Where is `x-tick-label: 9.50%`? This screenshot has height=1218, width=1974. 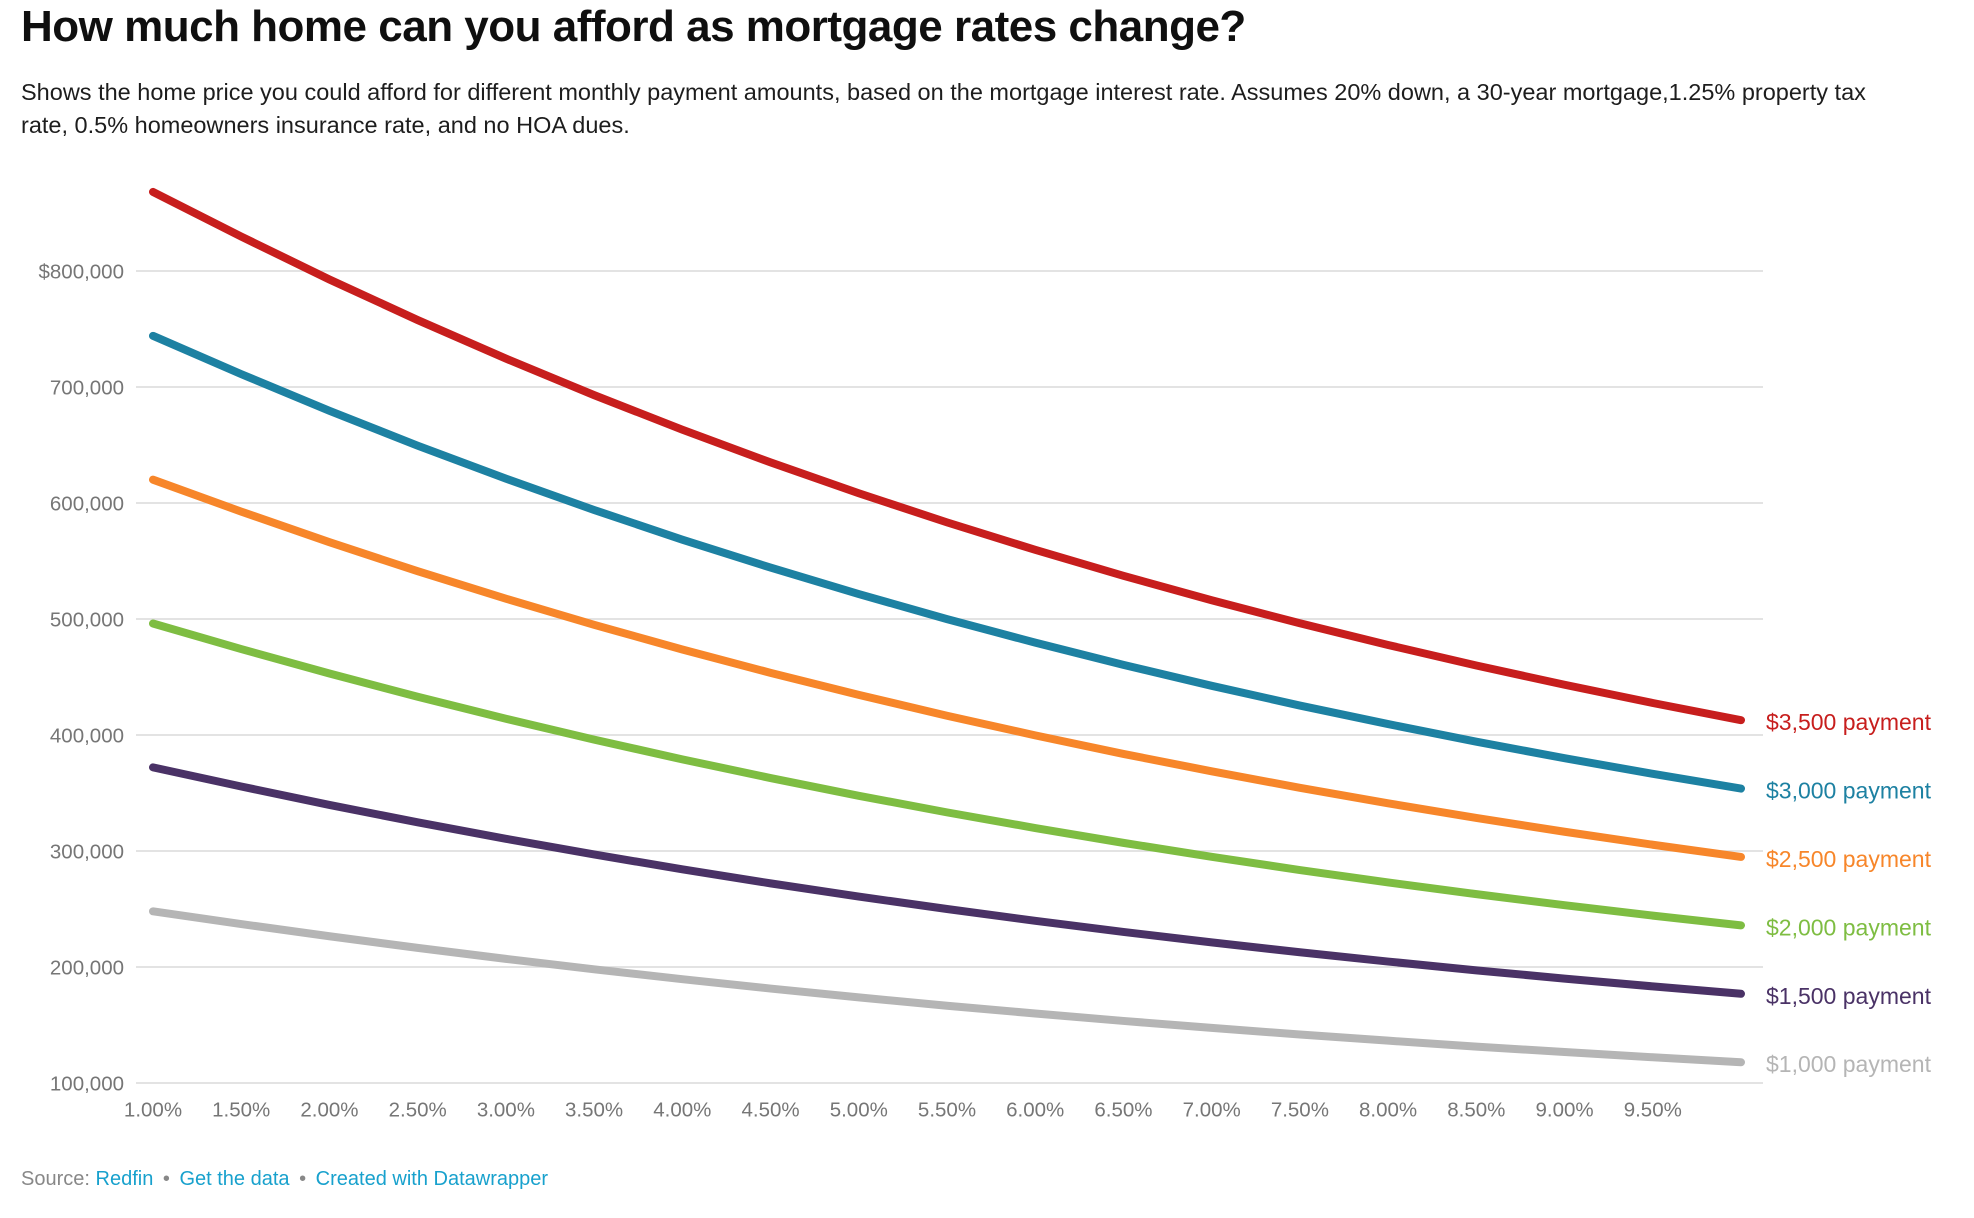
x-tick-label: 9.50% is located at coordinates (1653, 1110).